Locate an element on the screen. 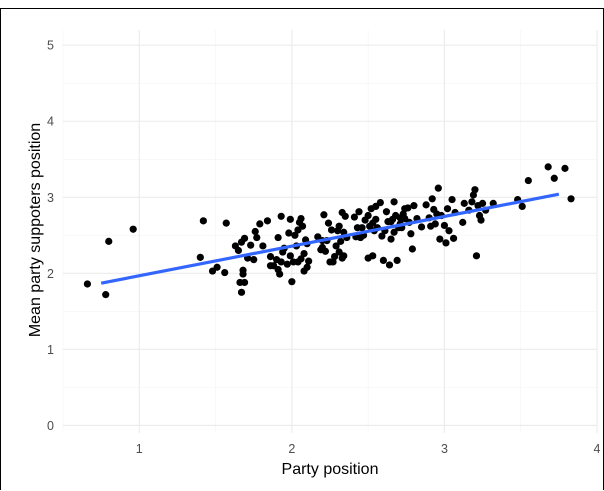 This screenshot has width=604, height=491. y-tick-label: 3 is located at coordinates (50, 198).